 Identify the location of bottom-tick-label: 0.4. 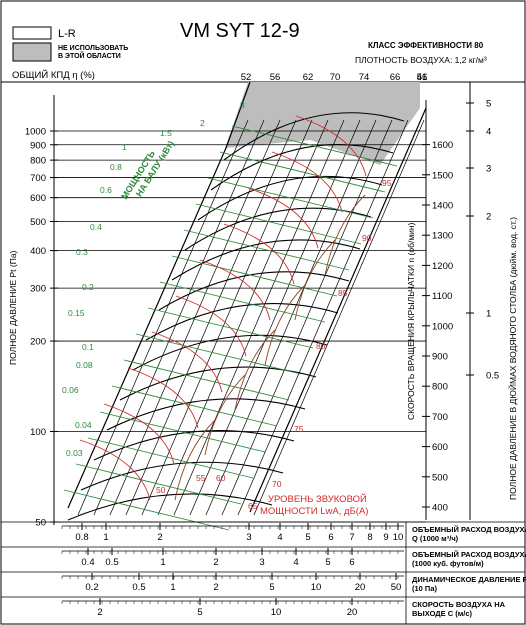
(87, 562).